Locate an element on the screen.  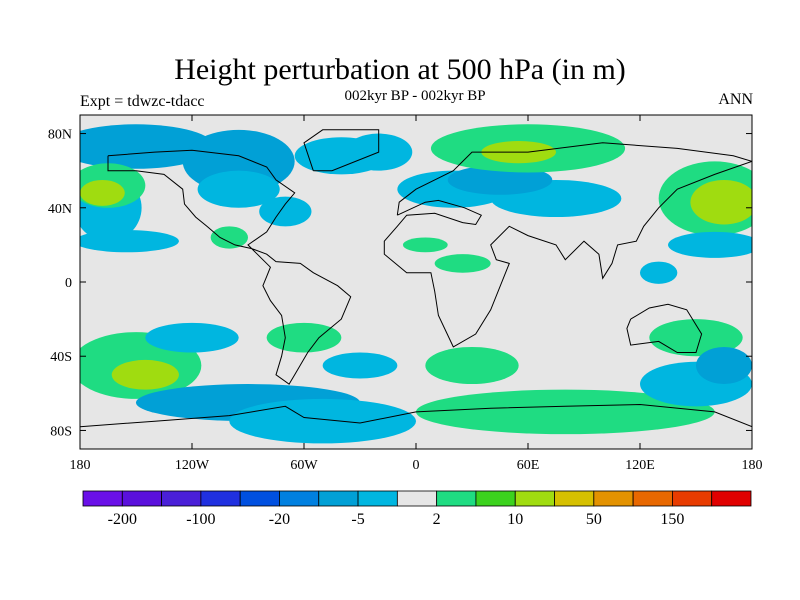
x-tick-label: 120E is located at coordinates (640, 465).